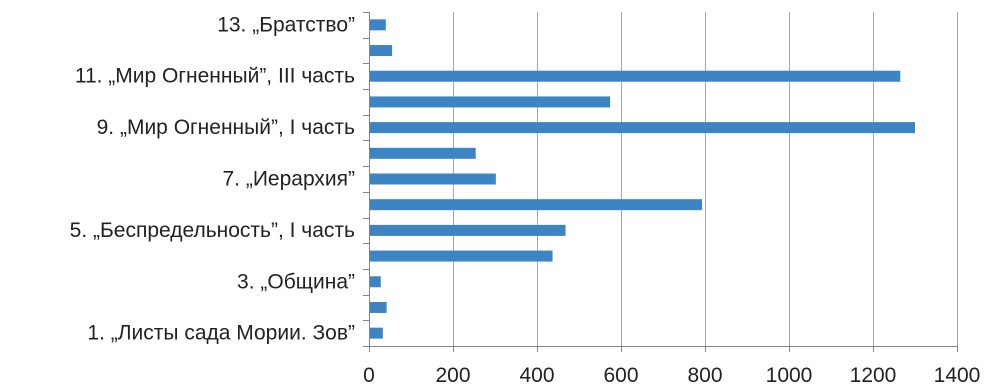 This screenshot has width=984, height=390. Describe the element at coordinates (957, 375) in the screenshot. I see `x-tick-label-1400: 1400` at that location.